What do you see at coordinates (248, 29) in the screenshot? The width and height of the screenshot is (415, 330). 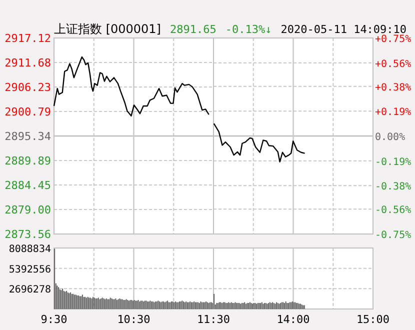 I see `text: -0.13%↓` at bounding box center [248, 29].